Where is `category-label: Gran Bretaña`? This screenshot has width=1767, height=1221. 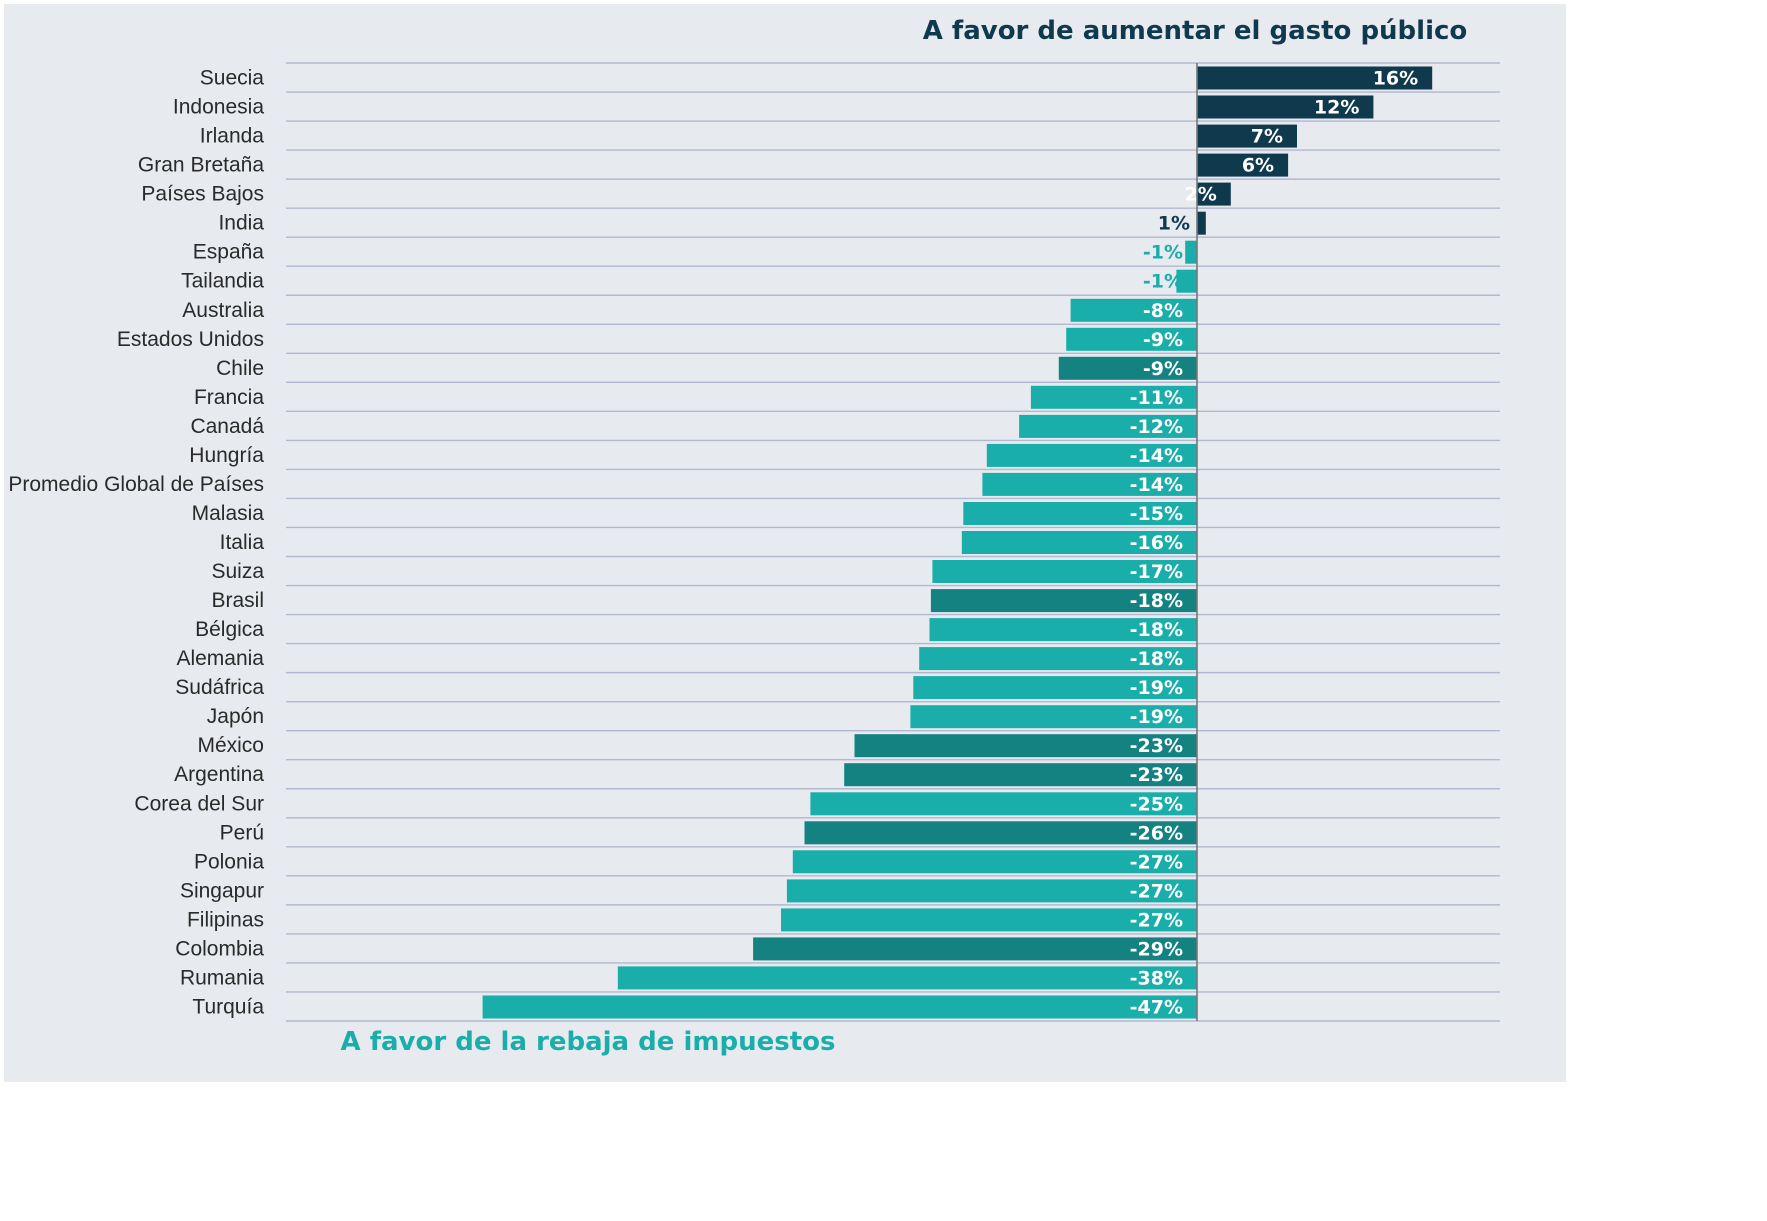 category-label: Gran Bretaña is located at coordinates (201, 165).